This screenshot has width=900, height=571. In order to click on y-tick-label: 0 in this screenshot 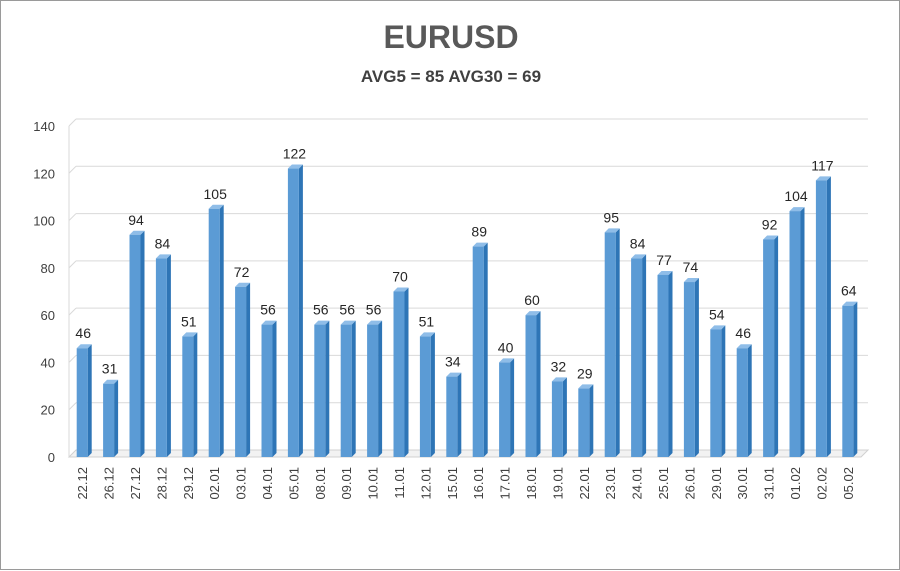, I will do `click(51, 457)`.